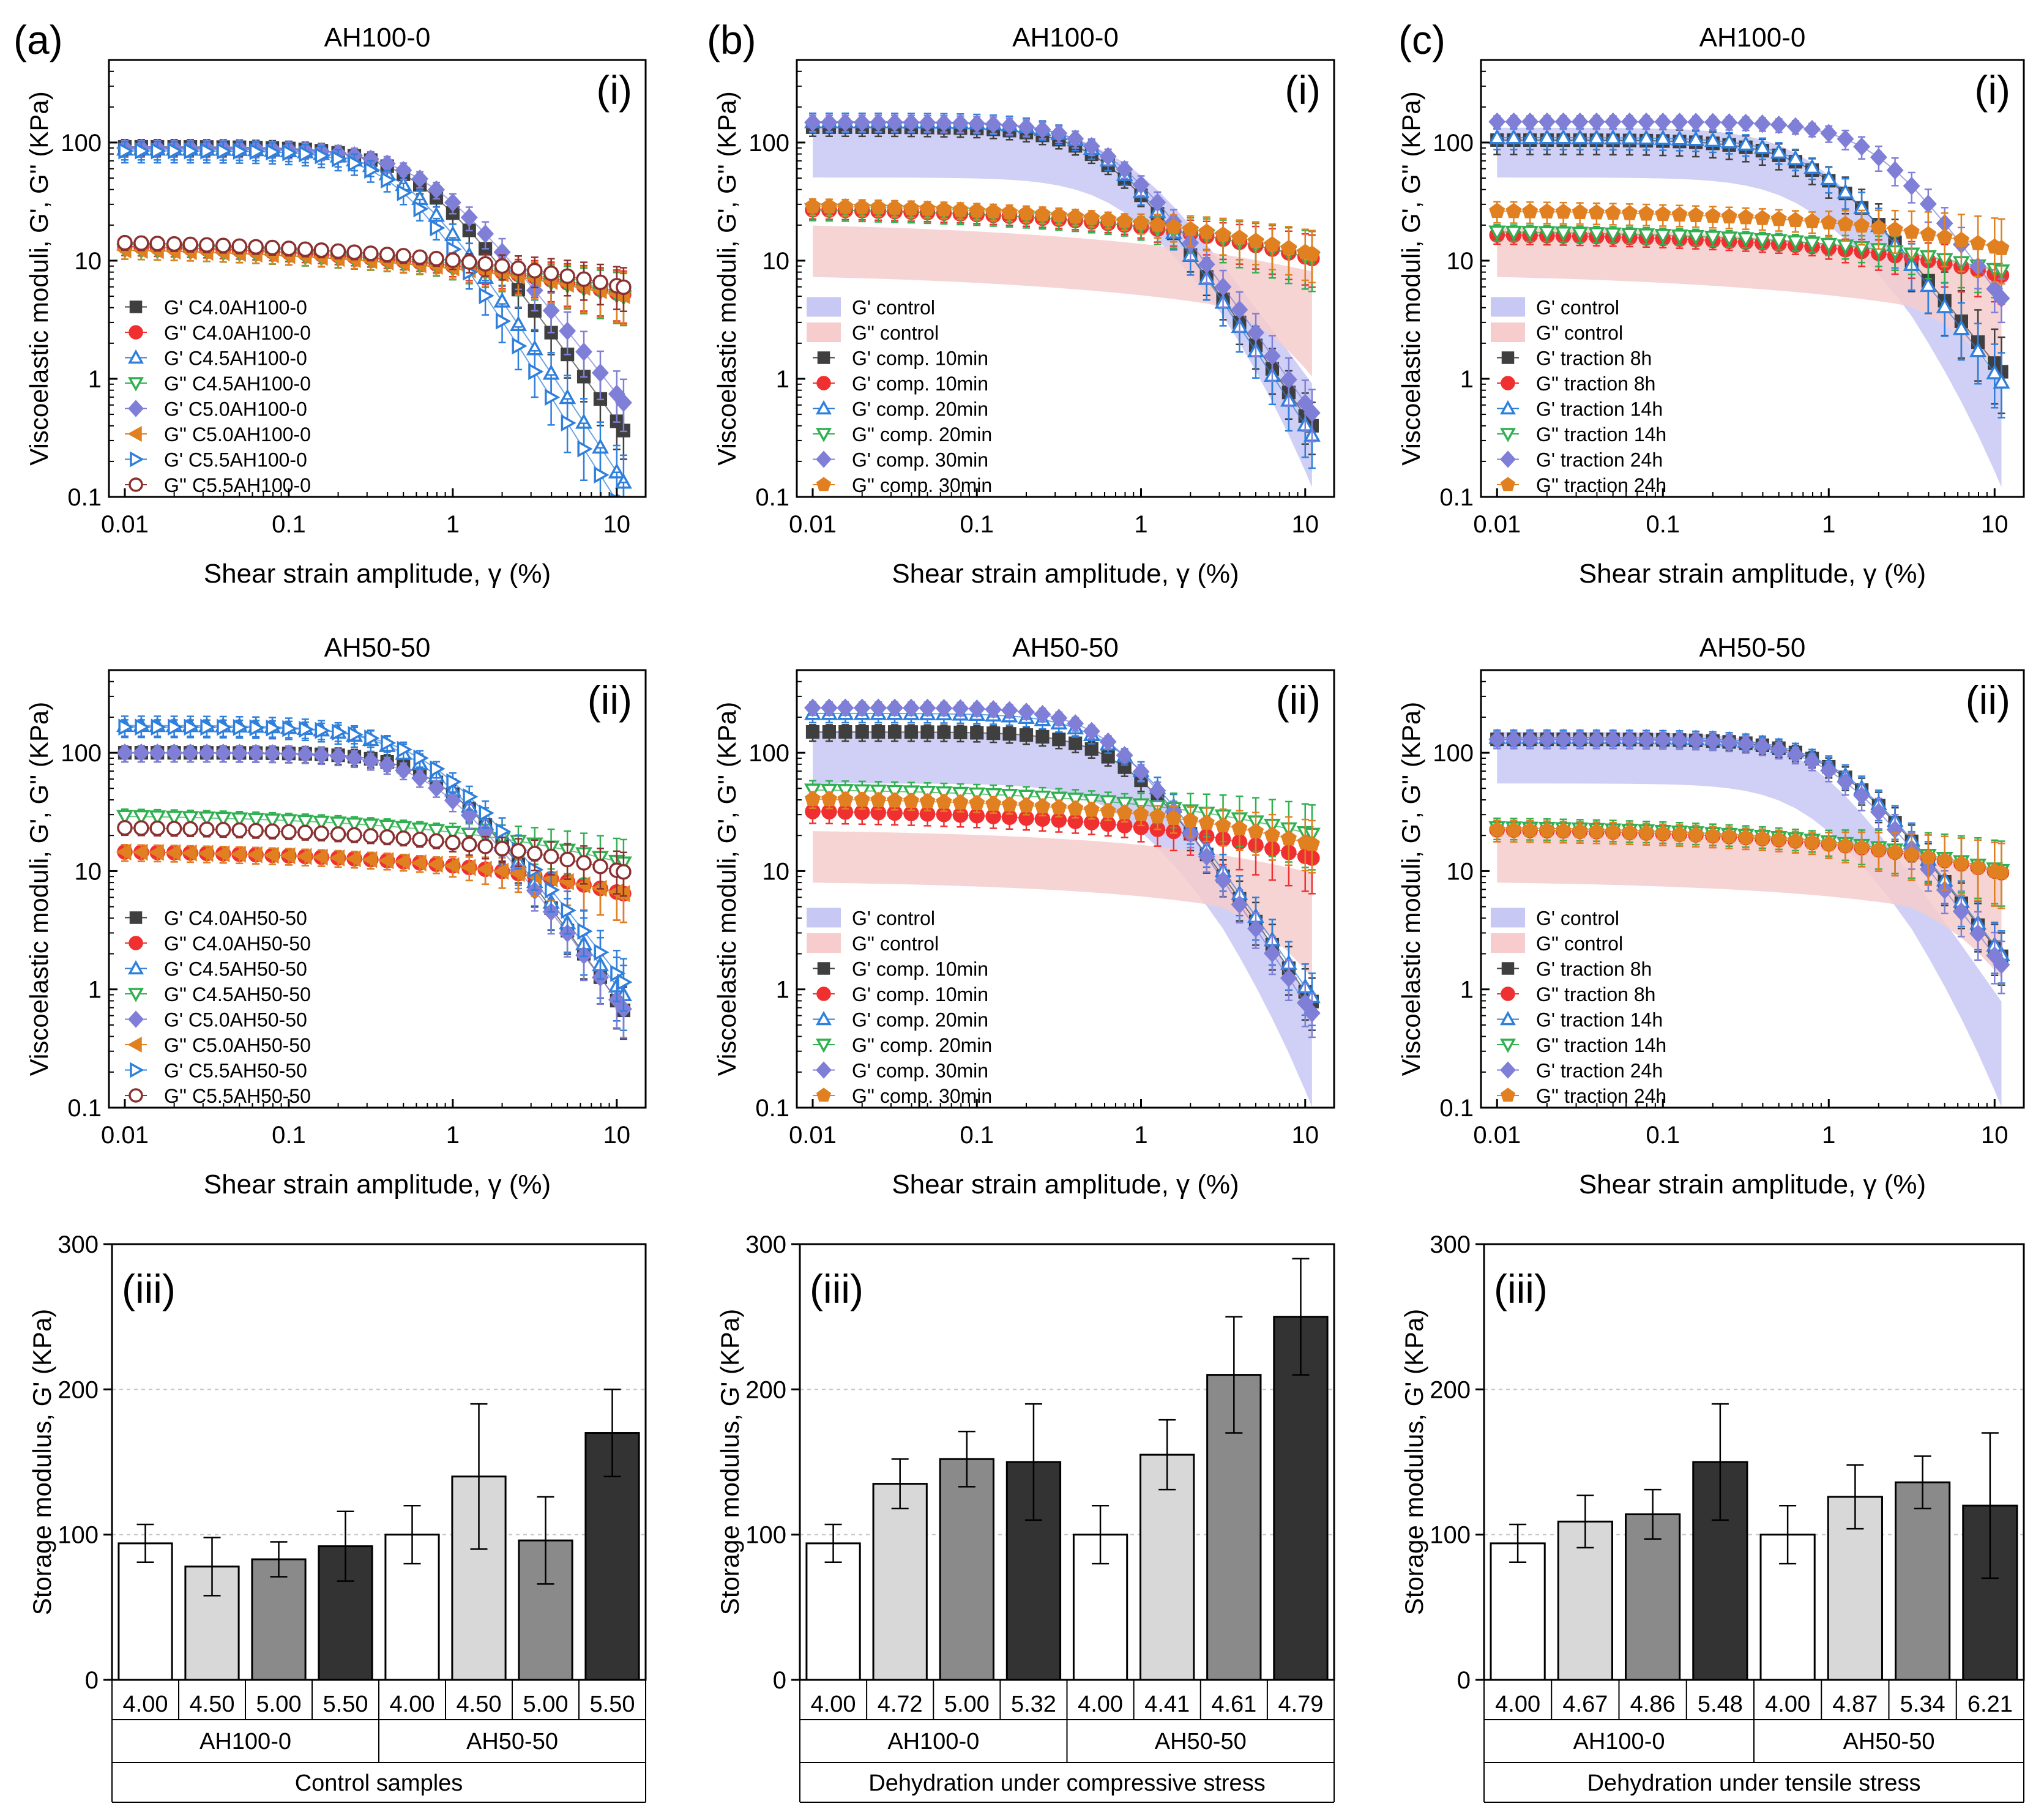 The width and height of the screenshot is (2044, 1820). Describe the element at coordinates (1599, 409) in the screenshot. I see `legend-label: G' traction 14h` at that location.